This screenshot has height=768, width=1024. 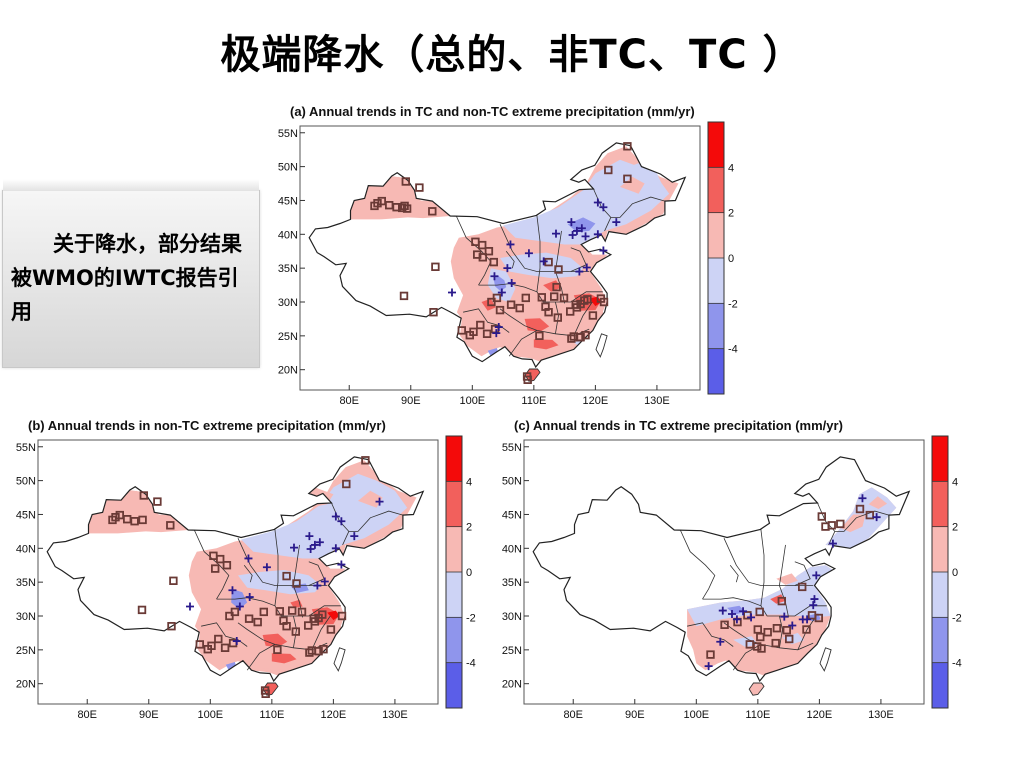 I want to click on lat-tick-label: 45N, so click(x=512, y=515).